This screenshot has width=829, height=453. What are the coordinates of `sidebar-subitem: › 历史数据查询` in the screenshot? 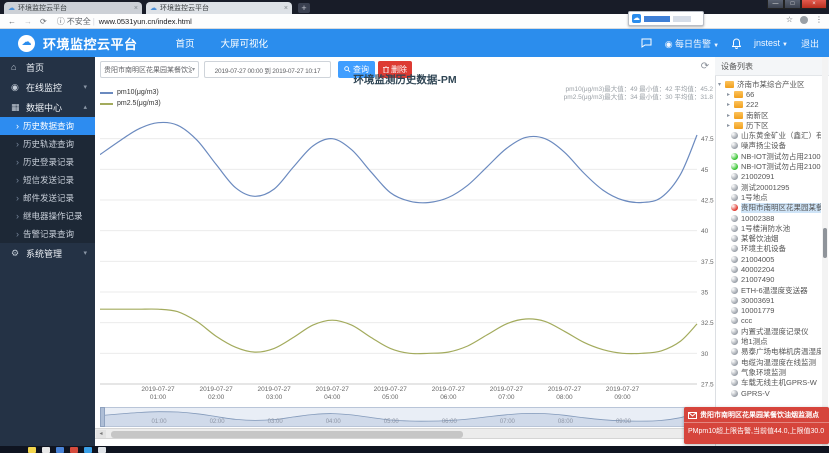 It's located at (47, 126).